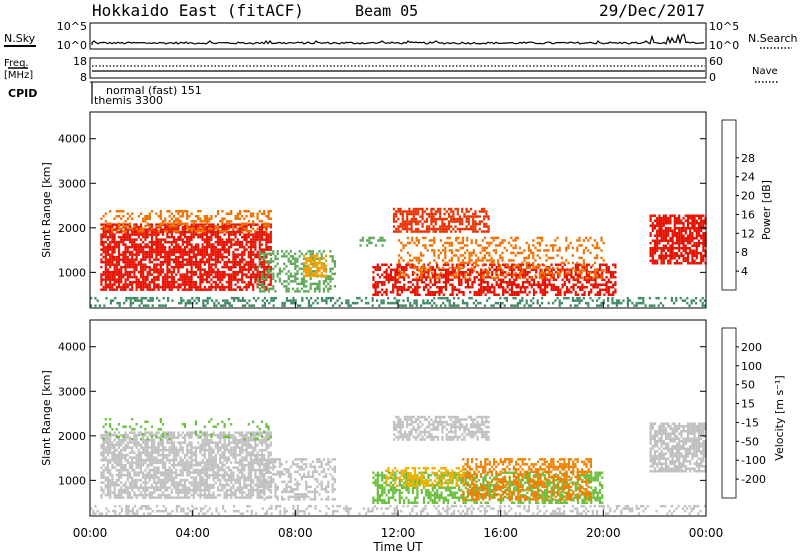 This screenshot has height=554, width=800. I want to click on beam-label: Beam 05, so click(386, 11).